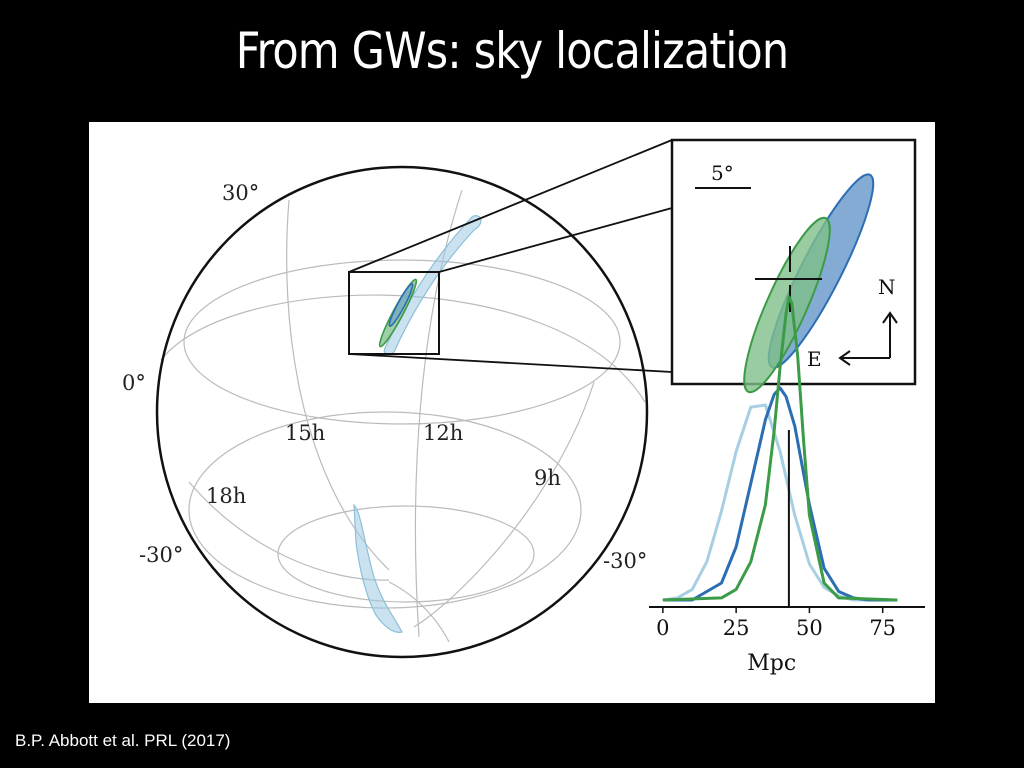  Describe the element at coordinates (338, 385) in the screenshot. I see `grid-line-ra-15h` at that location.